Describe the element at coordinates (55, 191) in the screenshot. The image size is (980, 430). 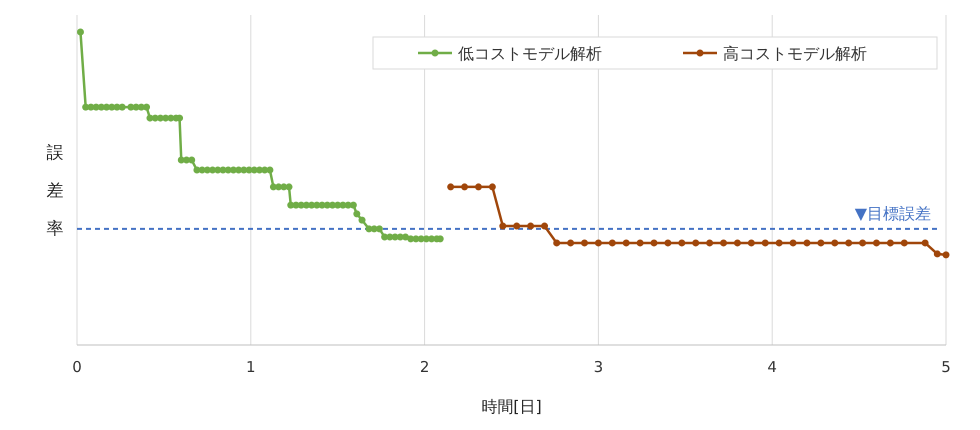
I see `y-axis-title: 誤差率` at that location.